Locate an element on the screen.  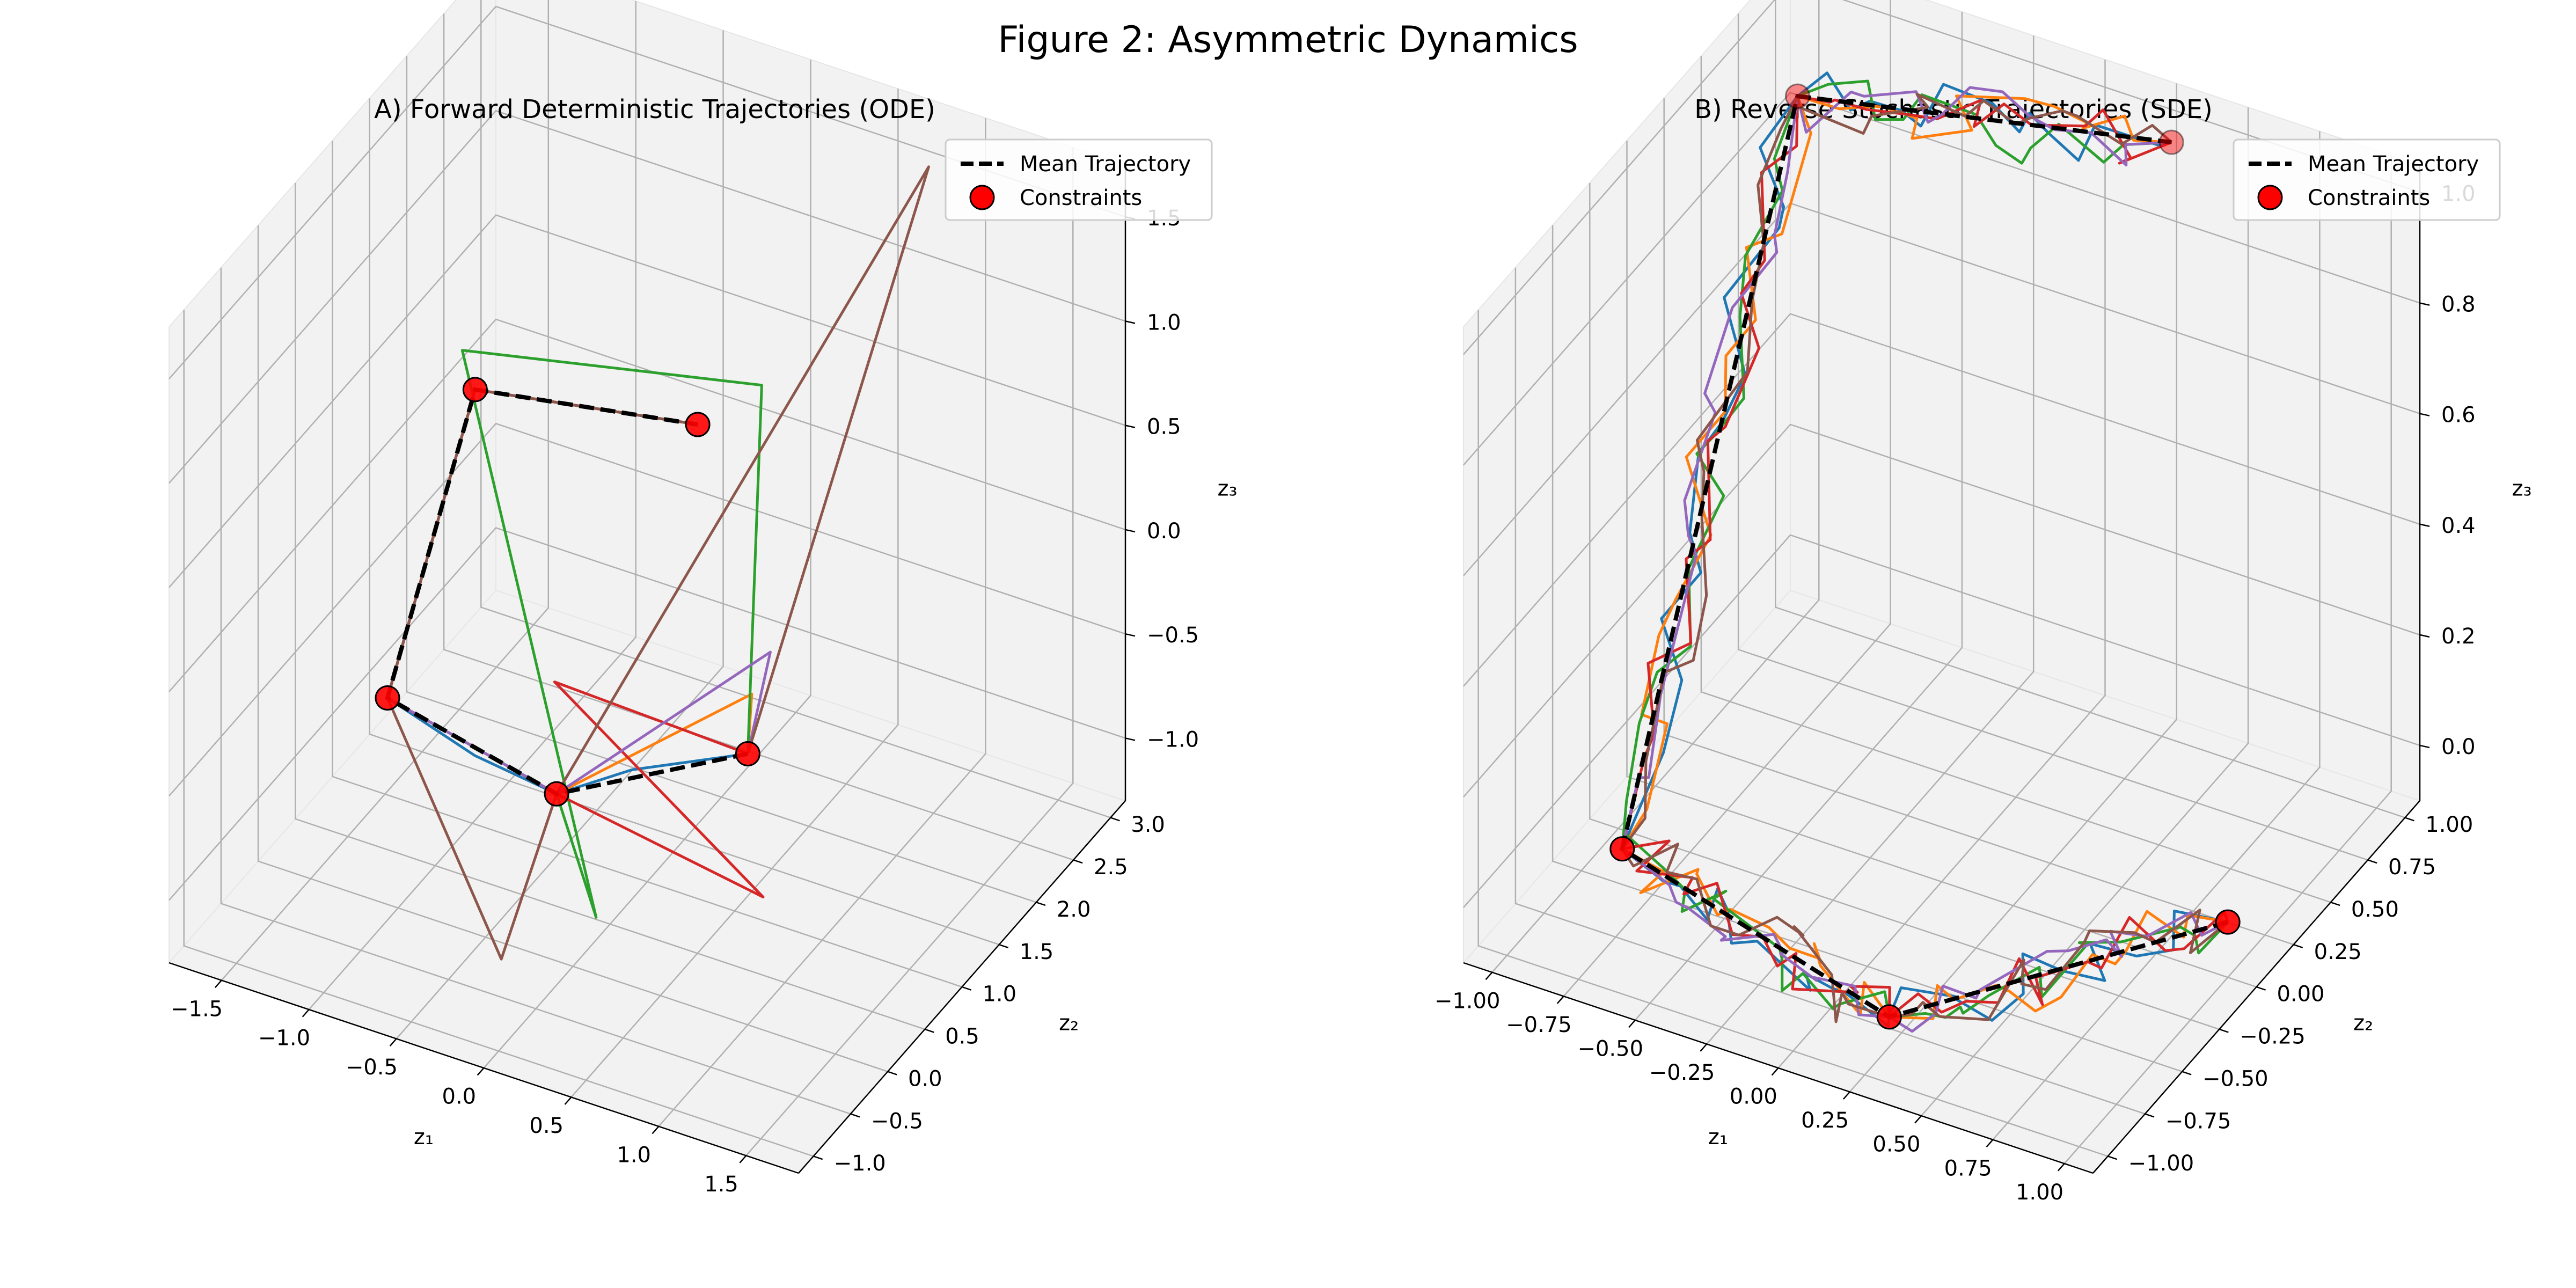
z-tick-label: 0.2 is located at coordinates (2458, 636).